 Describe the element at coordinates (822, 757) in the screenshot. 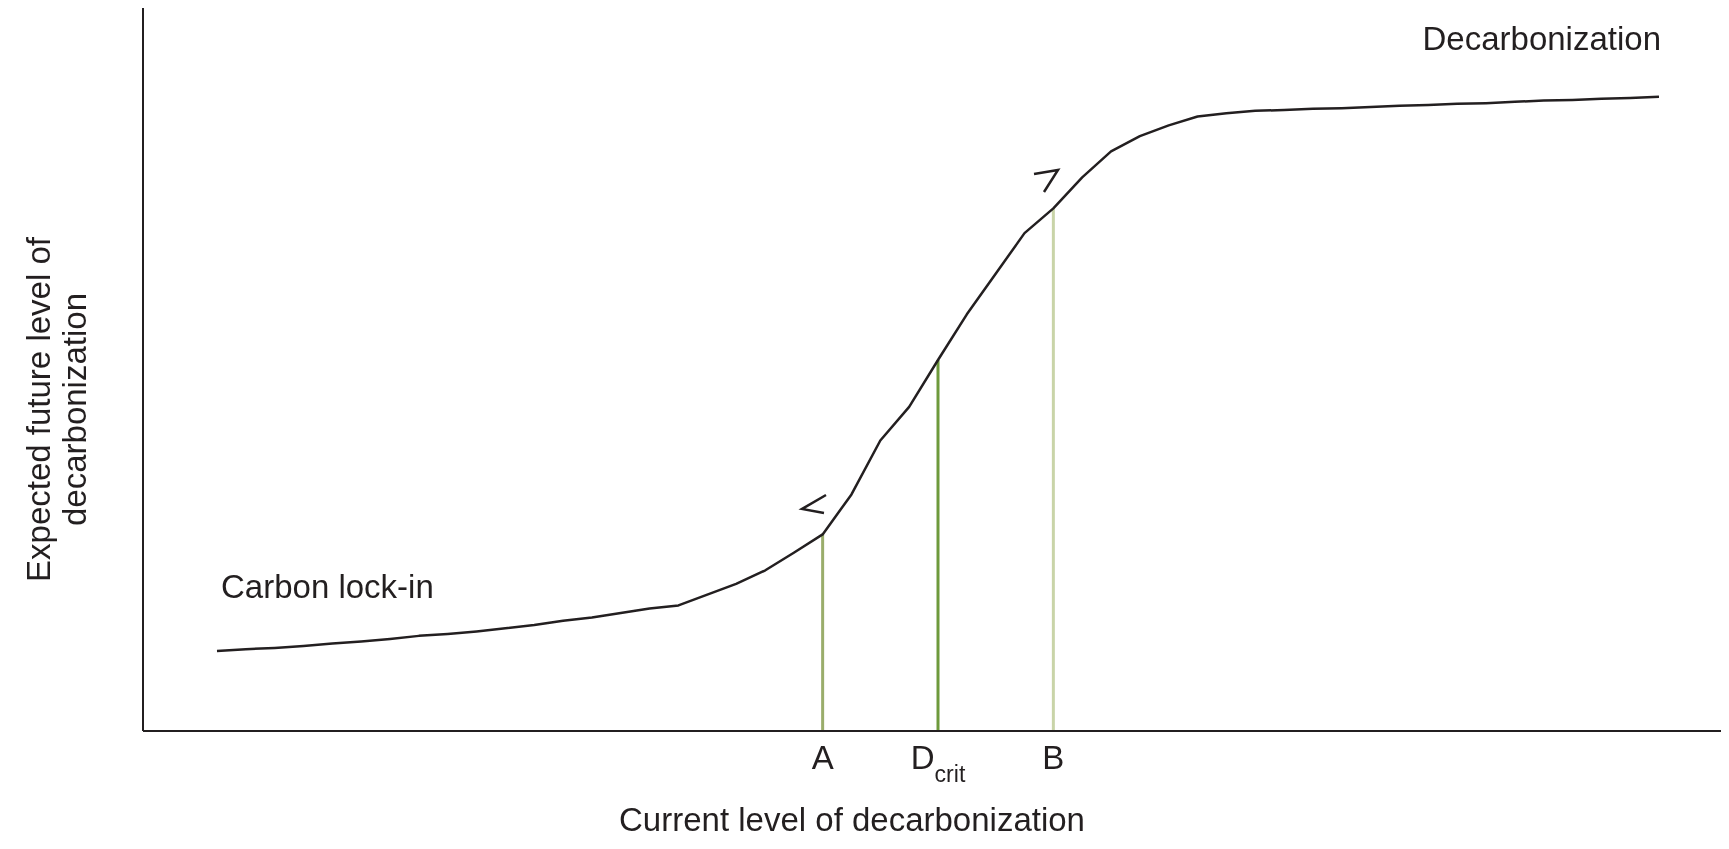

I see `x-tick-label: A` at that location.